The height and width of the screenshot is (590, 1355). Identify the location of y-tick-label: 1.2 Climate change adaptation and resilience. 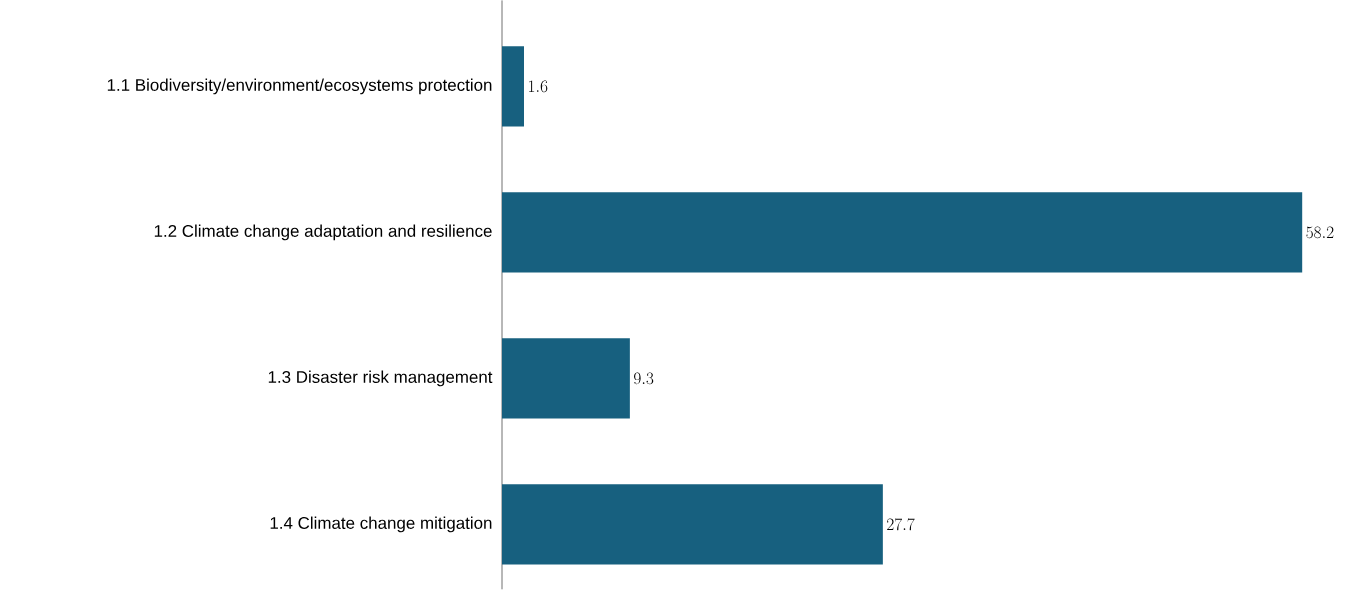
(323, 232).